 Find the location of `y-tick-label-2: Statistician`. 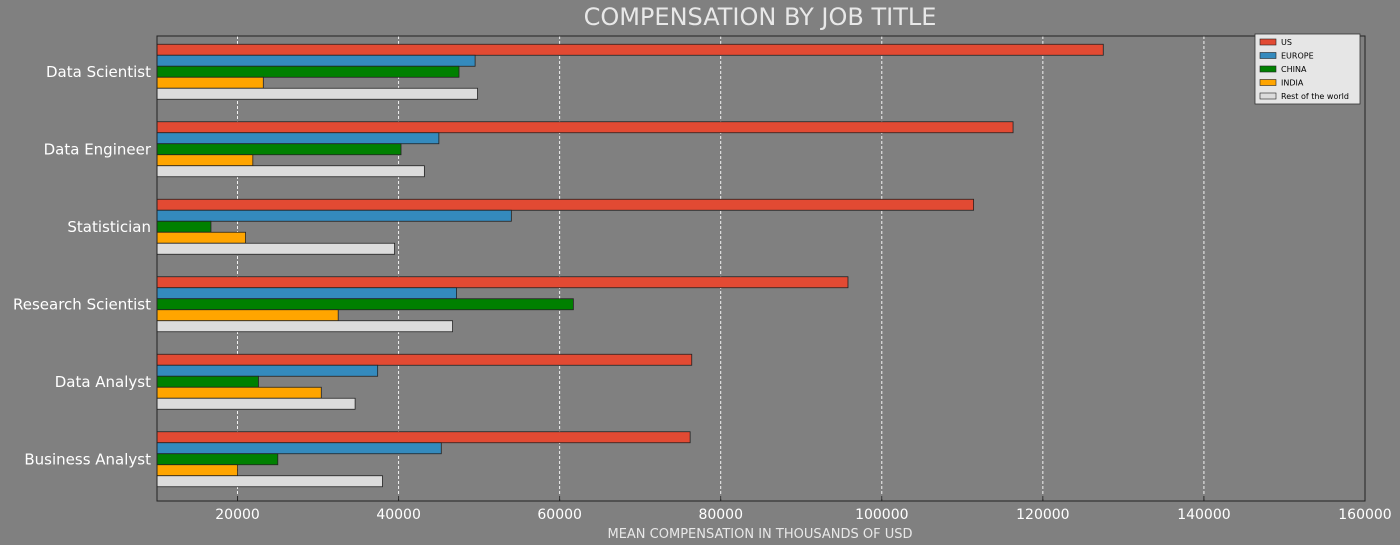

y-tick-label-2: Statistician is located at coordinates (109, 227).